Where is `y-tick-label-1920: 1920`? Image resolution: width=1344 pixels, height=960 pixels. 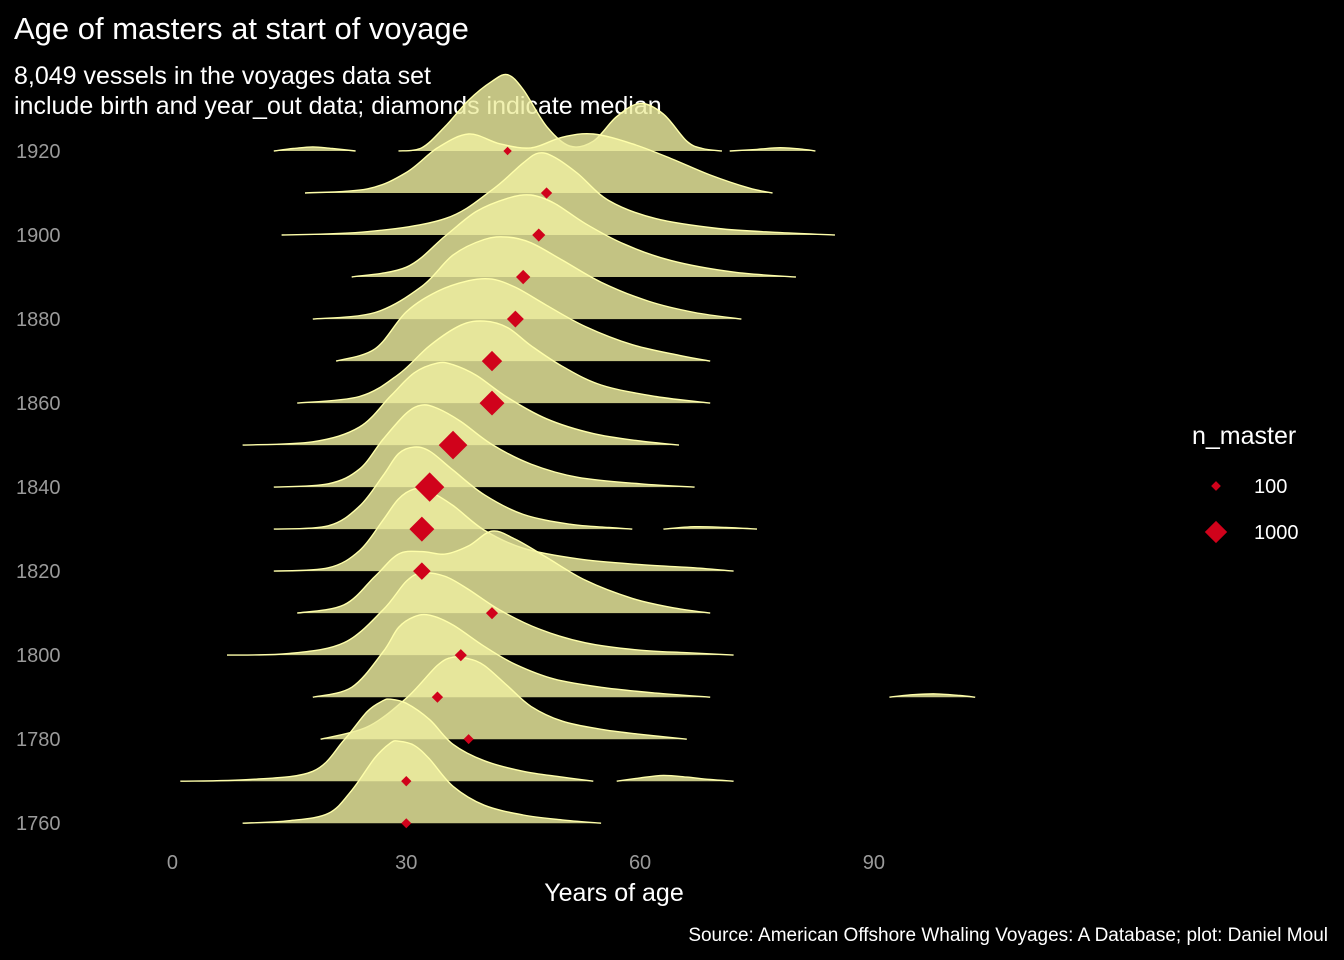
y-tick-label-1920: 1920 is located at coordinates (38, 152).